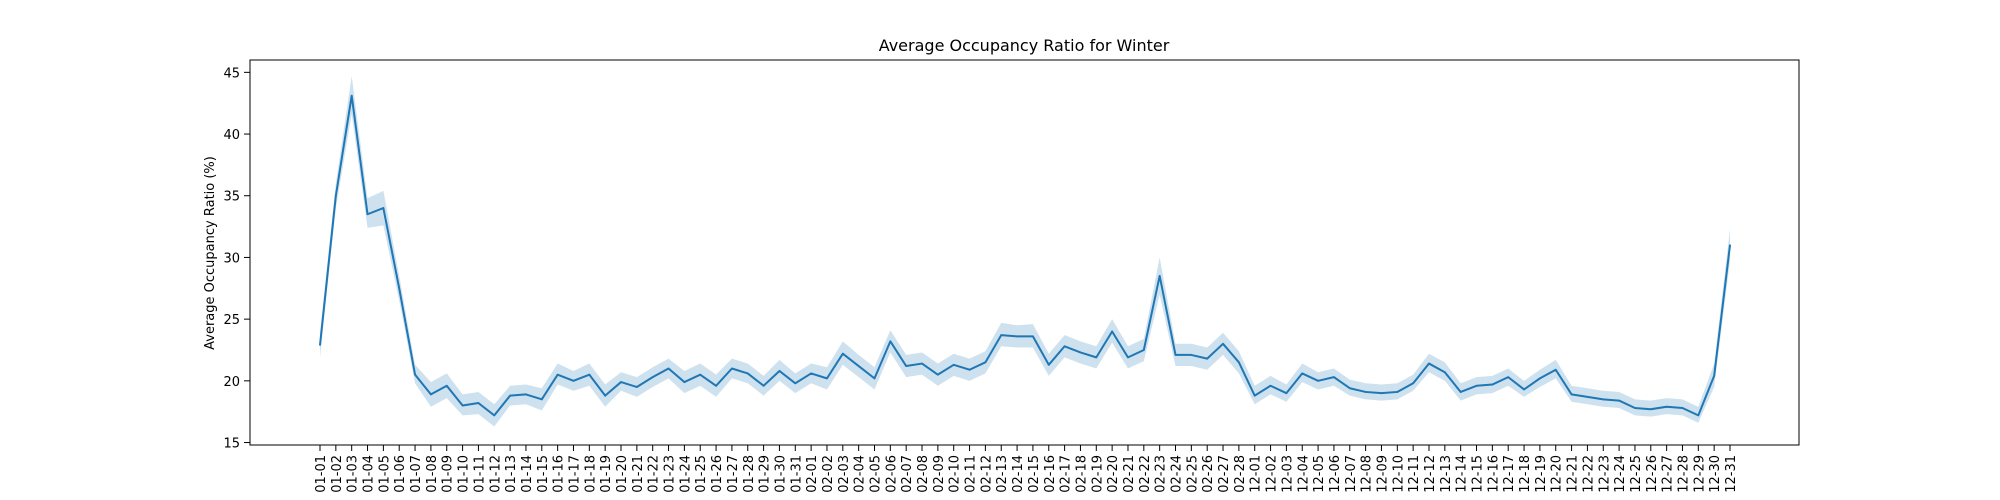 The width and height of the screenshot is (2000, 500). I want to click on x-tick-label: 01-16, so click(559, 474).